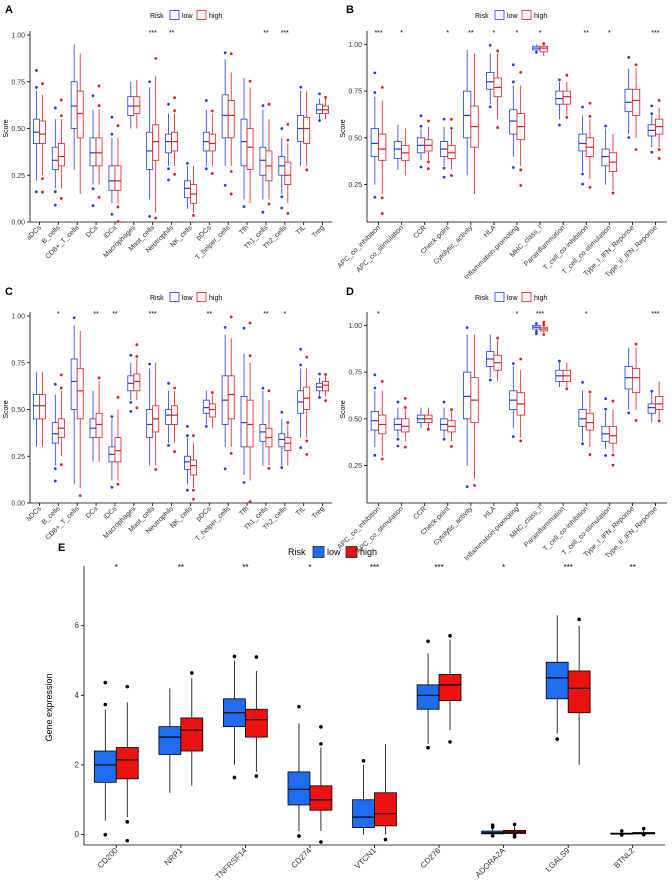 The height and width of the screenshot is (895, 672). I want to click on y-tick-label: 6, so click(77, 625).